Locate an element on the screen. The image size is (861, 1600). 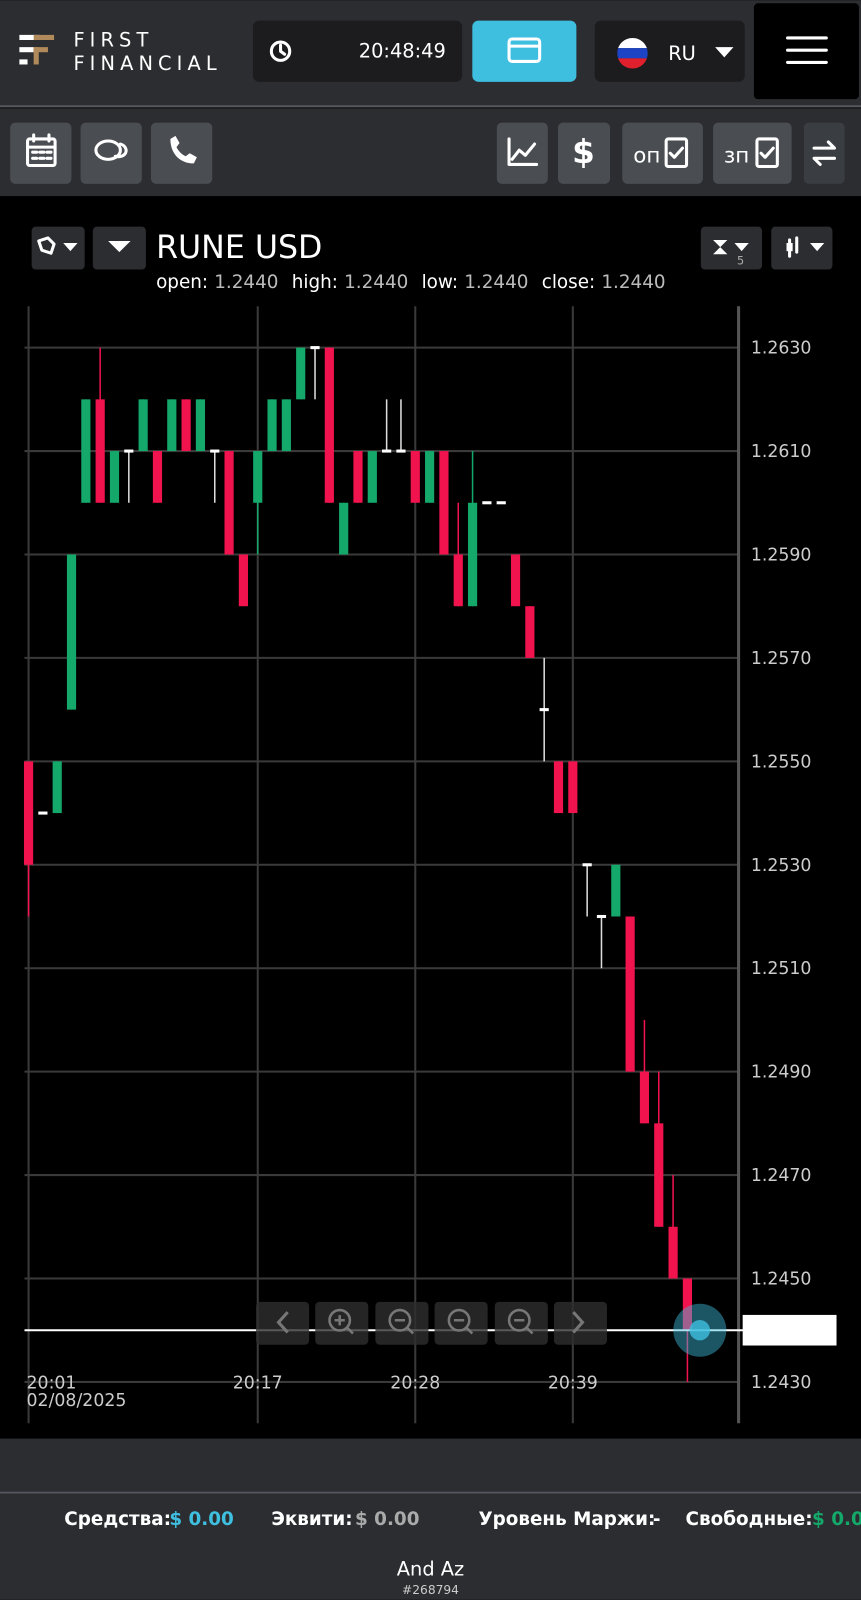
trade-button is located at coordinates (584, 153).